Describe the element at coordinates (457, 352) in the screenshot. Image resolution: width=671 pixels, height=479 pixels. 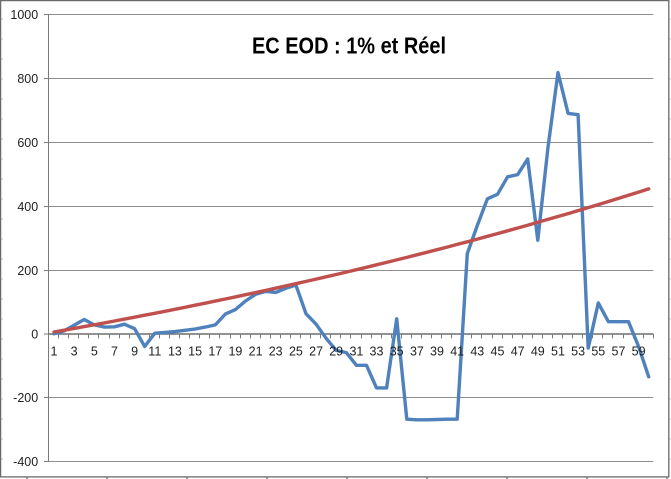
I see `svg-text: 41` at that location.